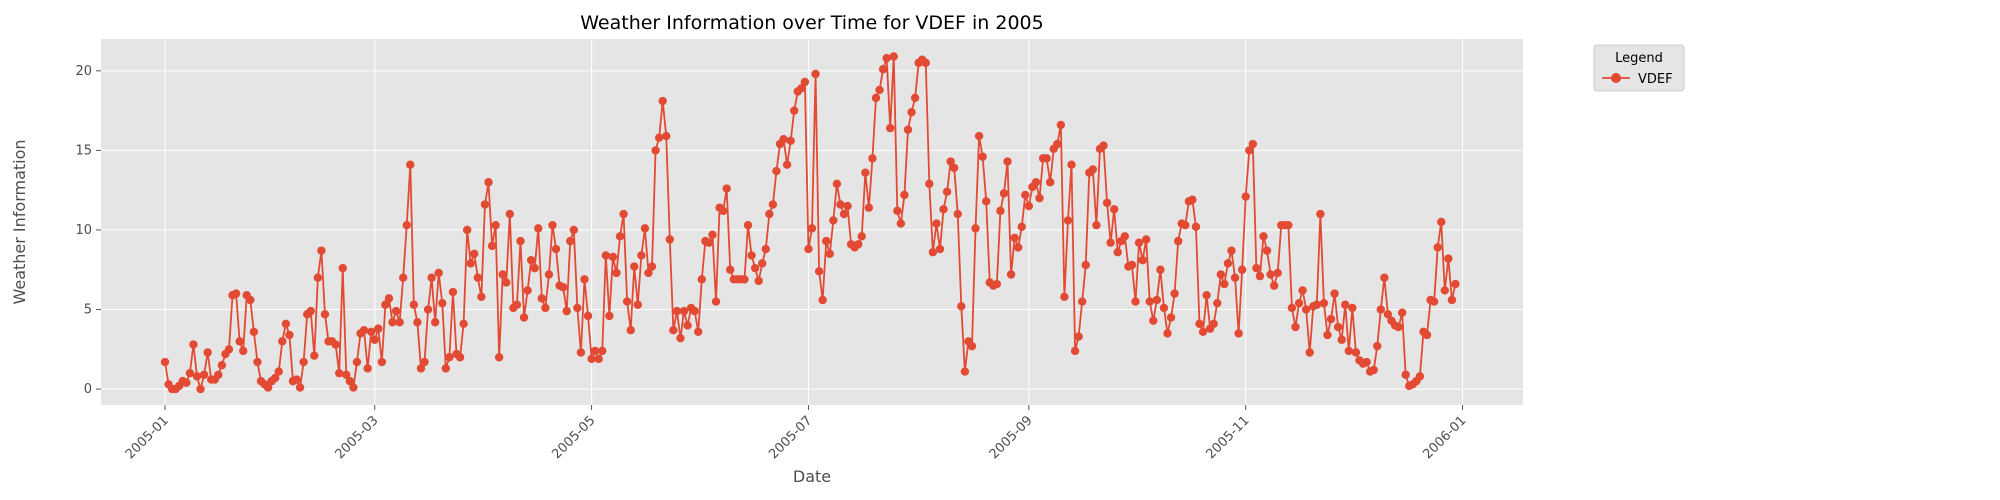 The image size is (2000, 500). What do you see at coordinates (1655, 79) in the screenshot?
I see `legend-entry-vdef: VDEF` at bounding box center [1655, 79].